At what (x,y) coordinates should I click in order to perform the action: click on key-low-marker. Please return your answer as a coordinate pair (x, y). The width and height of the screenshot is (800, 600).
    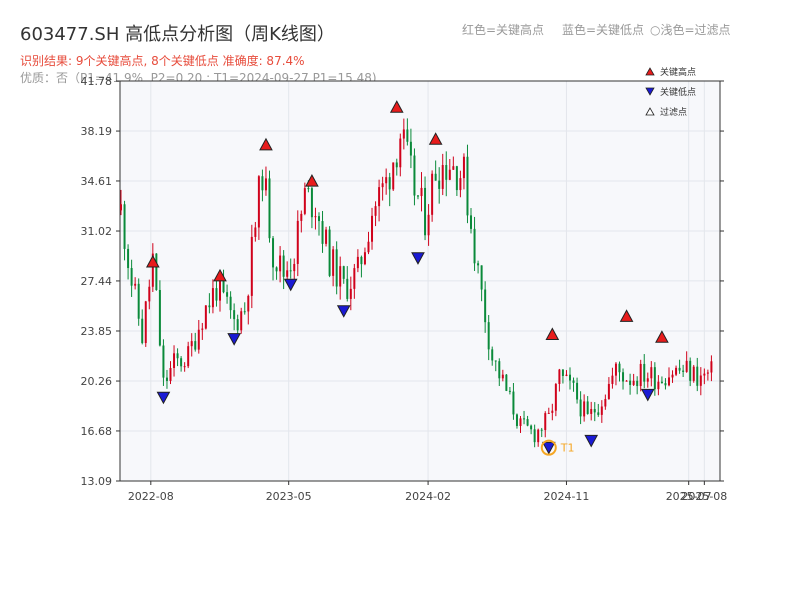
    Looking at the image, I should click on (548, 448).